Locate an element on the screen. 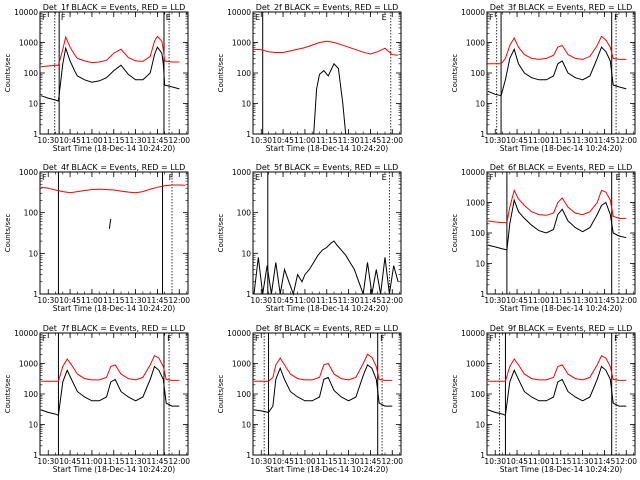  panel-title: Det_7f BLACK = Events, RED = LLD is located at coordinates (114, 328).